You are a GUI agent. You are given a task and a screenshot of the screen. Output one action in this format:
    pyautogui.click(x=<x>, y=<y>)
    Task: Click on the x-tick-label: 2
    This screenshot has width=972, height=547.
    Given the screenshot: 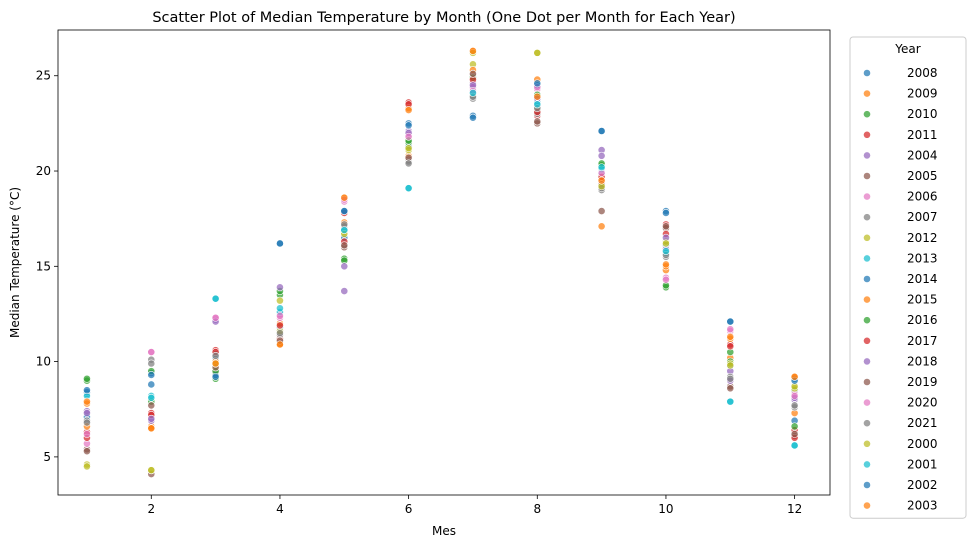 What is the action you would take?
    pyautogui.click(x=151, y=509)
    